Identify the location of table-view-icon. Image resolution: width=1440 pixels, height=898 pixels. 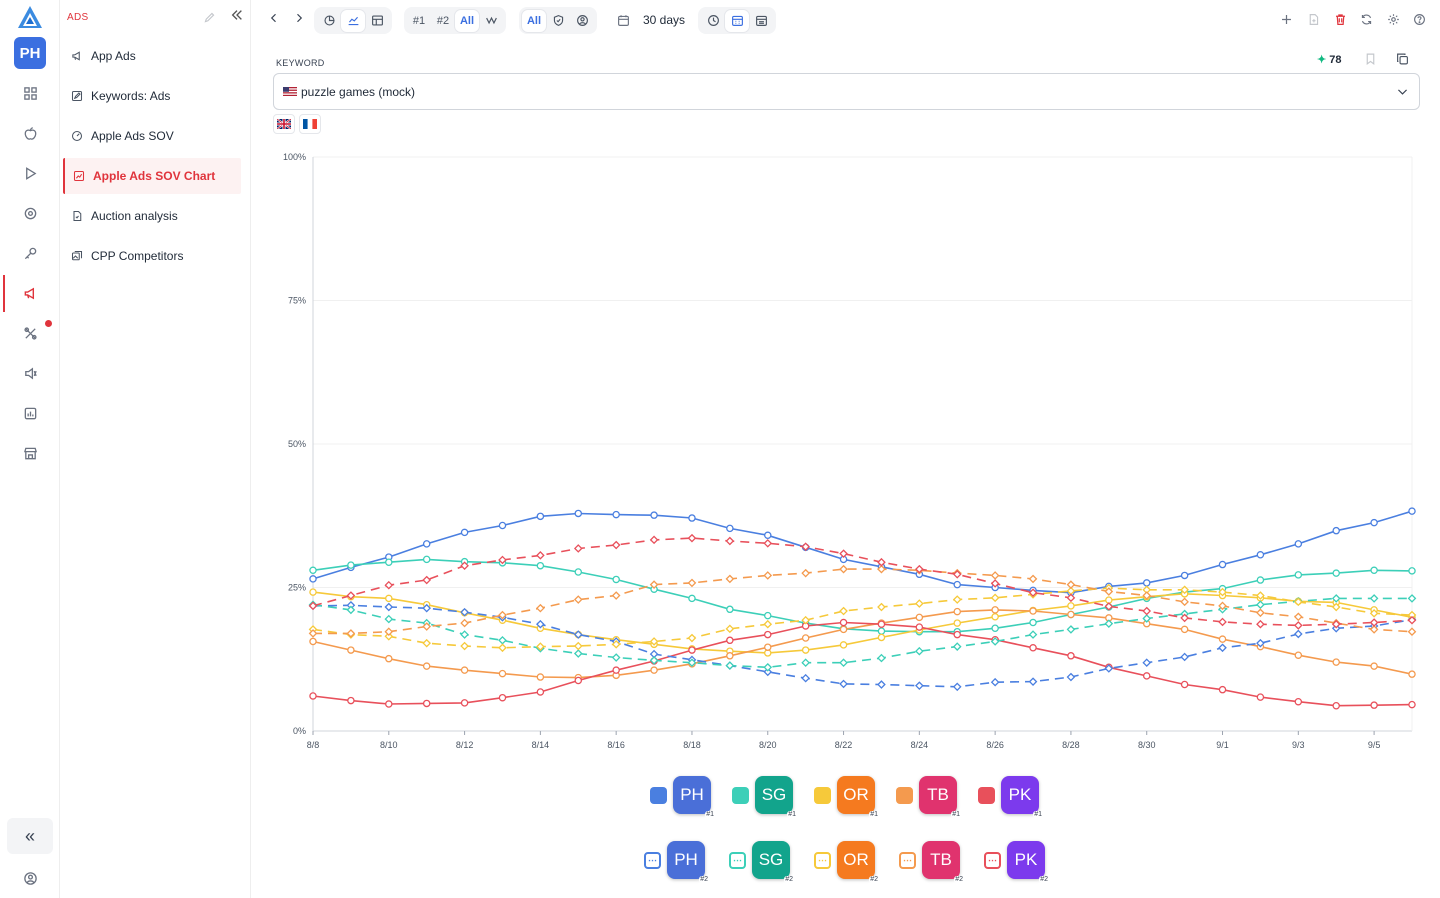
(377, 21).